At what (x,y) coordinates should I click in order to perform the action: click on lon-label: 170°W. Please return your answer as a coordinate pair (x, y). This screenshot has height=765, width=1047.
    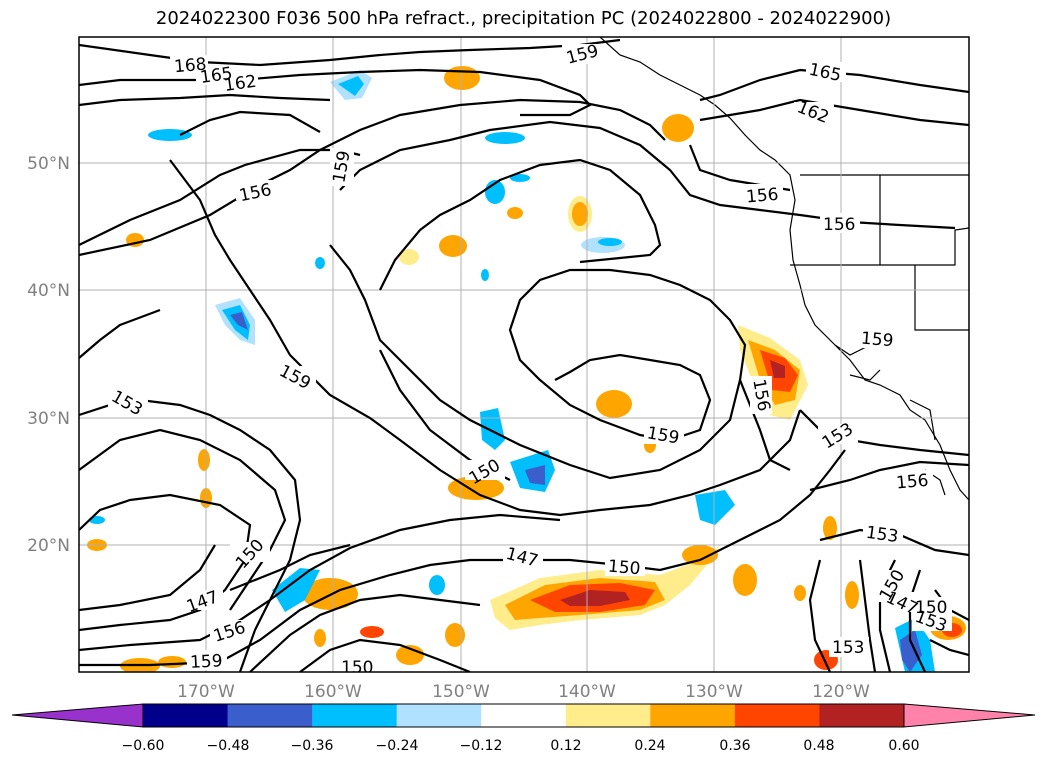
    Looking at the image, I should click on (206, 692).